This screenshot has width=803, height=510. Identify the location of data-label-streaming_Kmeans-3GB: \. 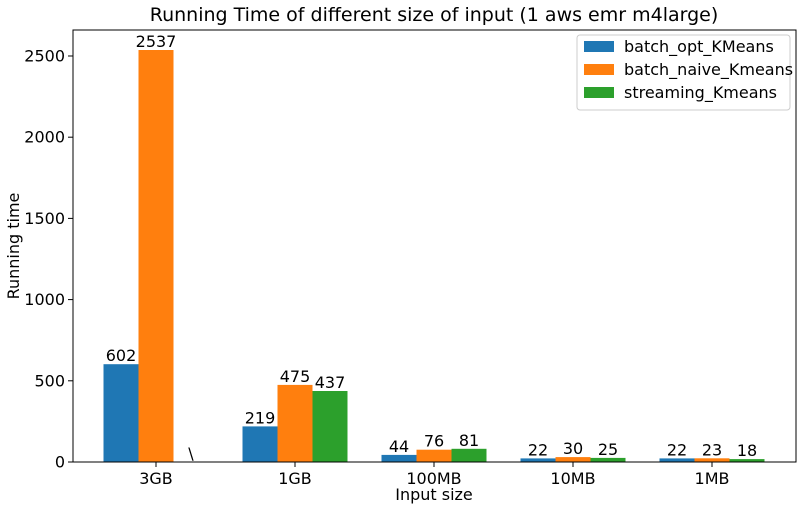
(191, 453).